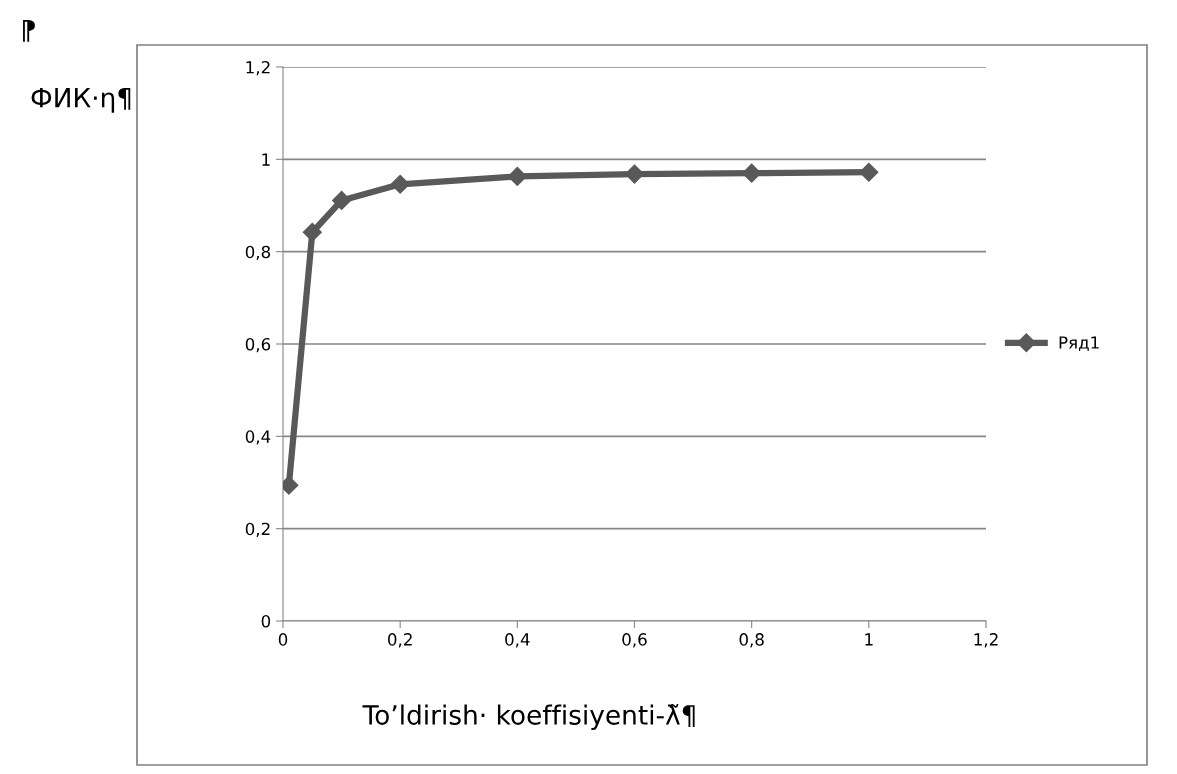 This screenshot has height=774, width=1177. I want to click on x-tick-label: 0, so click(283, 639).